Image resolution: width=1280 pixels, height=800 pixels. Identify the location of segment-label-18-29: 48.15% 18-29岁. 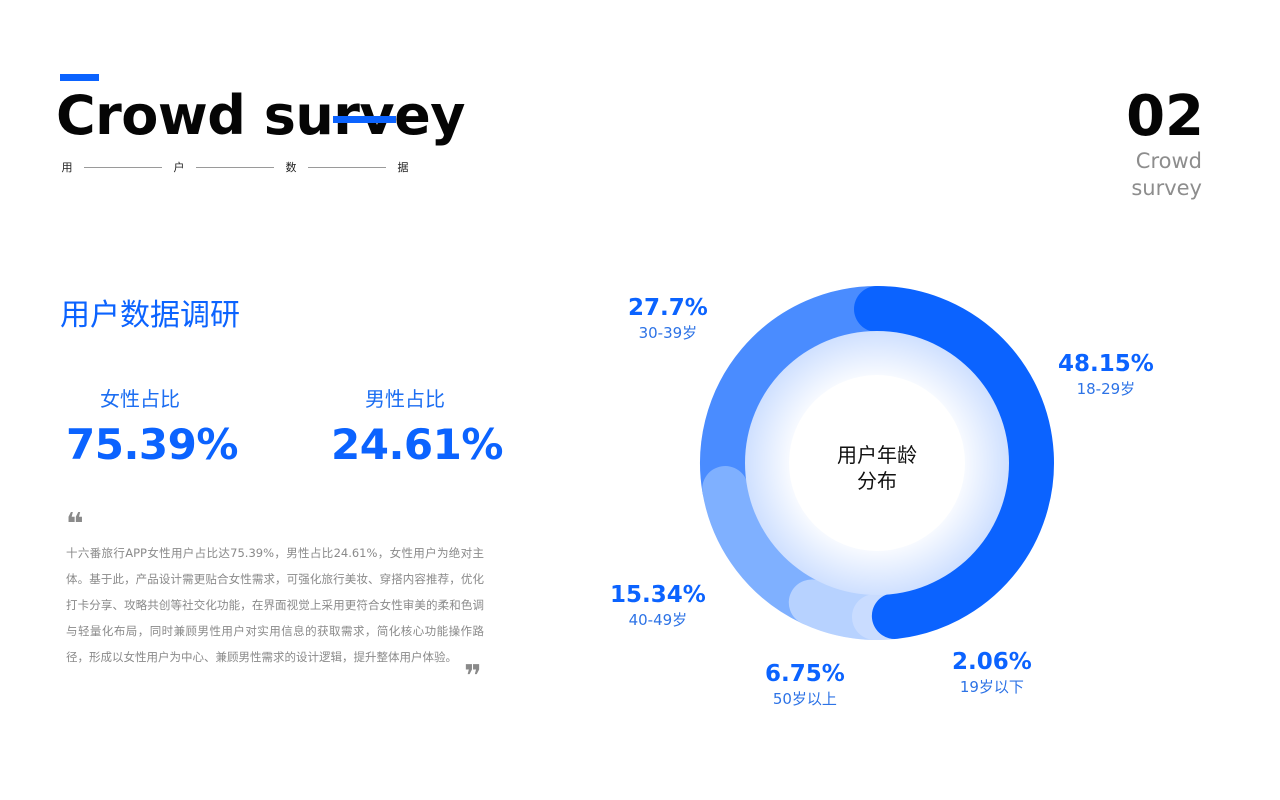
(1106, 375).